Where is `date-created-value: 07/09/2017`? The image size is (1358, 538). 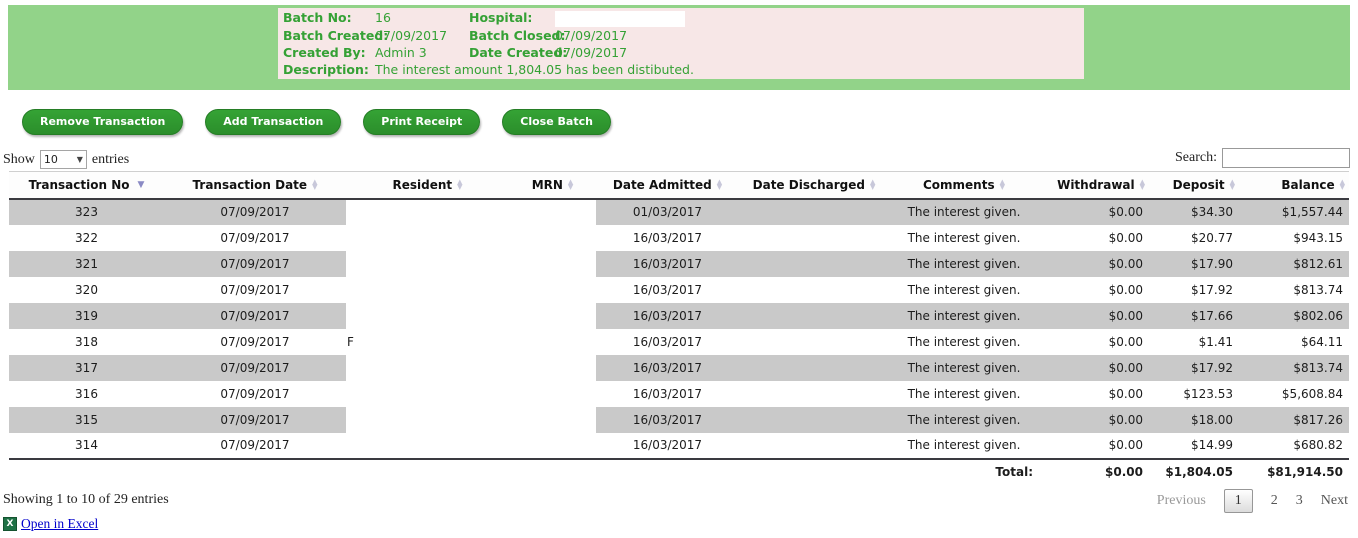 date-created-value: 07/09/2017 is located at coordinates (591, 52).